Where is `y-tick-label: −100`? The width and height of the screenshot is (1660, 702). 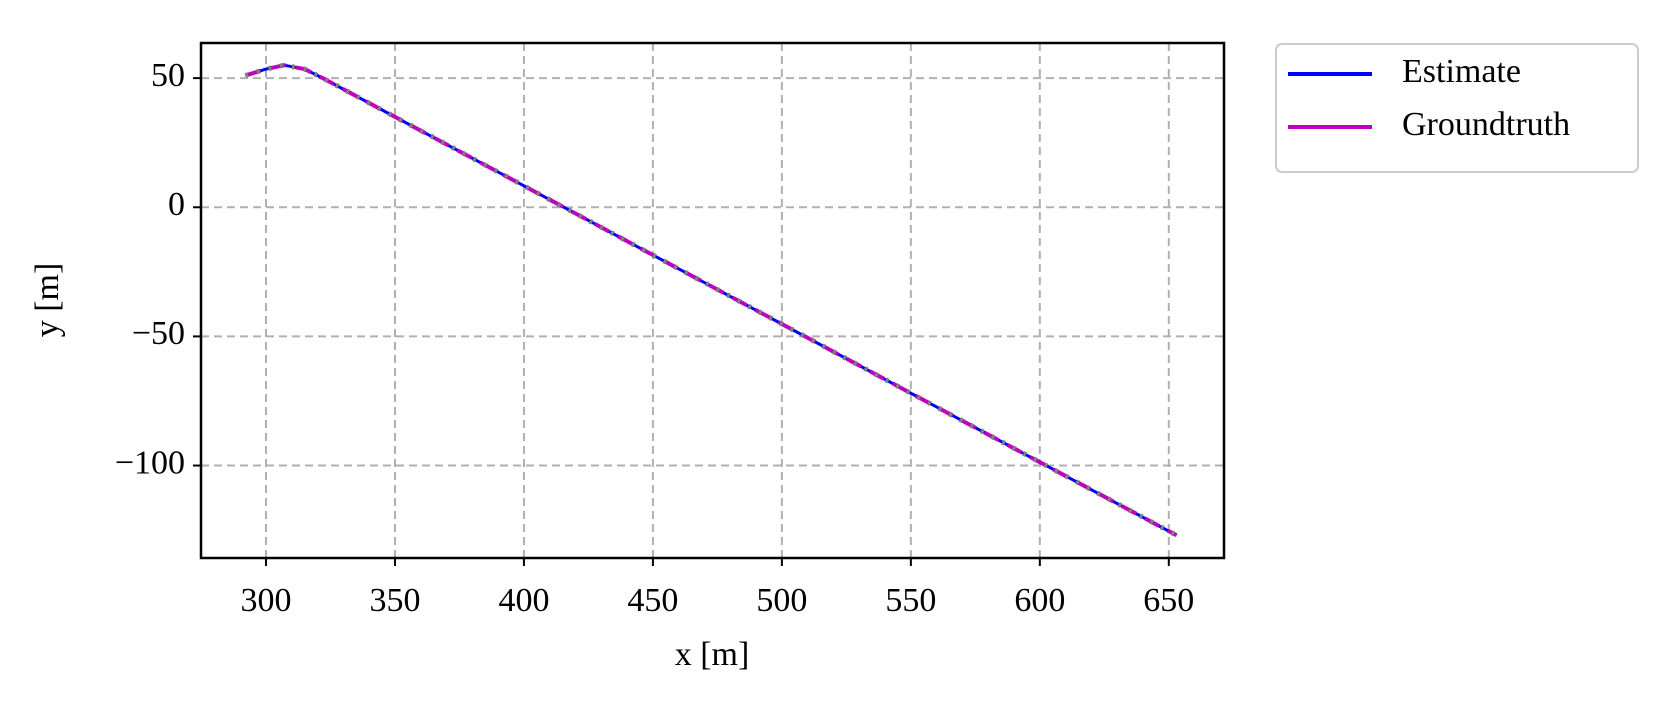
y-tick-label: −100 is located at coordinates (150, 462).